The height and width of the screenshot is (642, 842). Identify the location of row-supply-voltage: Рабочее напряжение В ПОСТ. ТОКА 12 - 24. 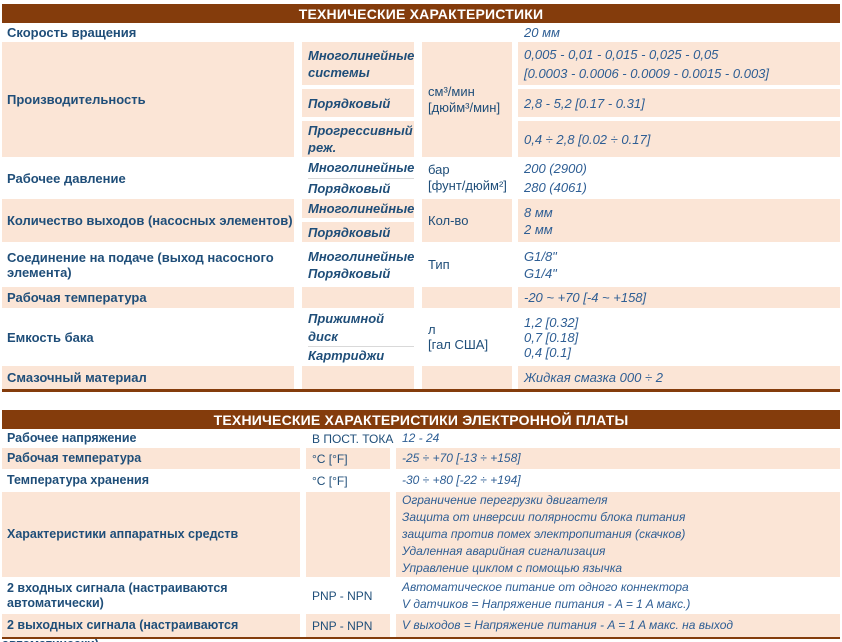
(421, 438).